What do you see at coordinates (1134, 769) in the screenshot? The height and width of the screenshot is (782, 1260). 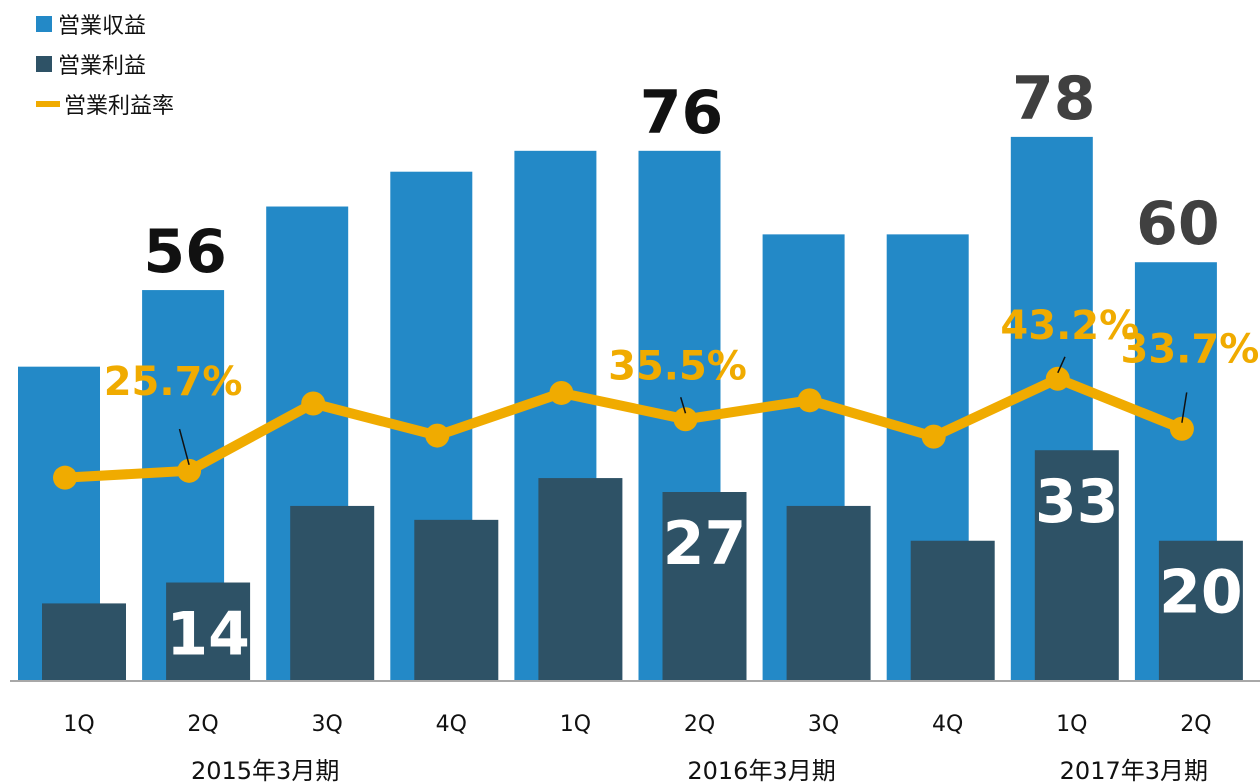 I see `fiscal-year-label: 2017年3月期` at bounding box center [1134, 769].